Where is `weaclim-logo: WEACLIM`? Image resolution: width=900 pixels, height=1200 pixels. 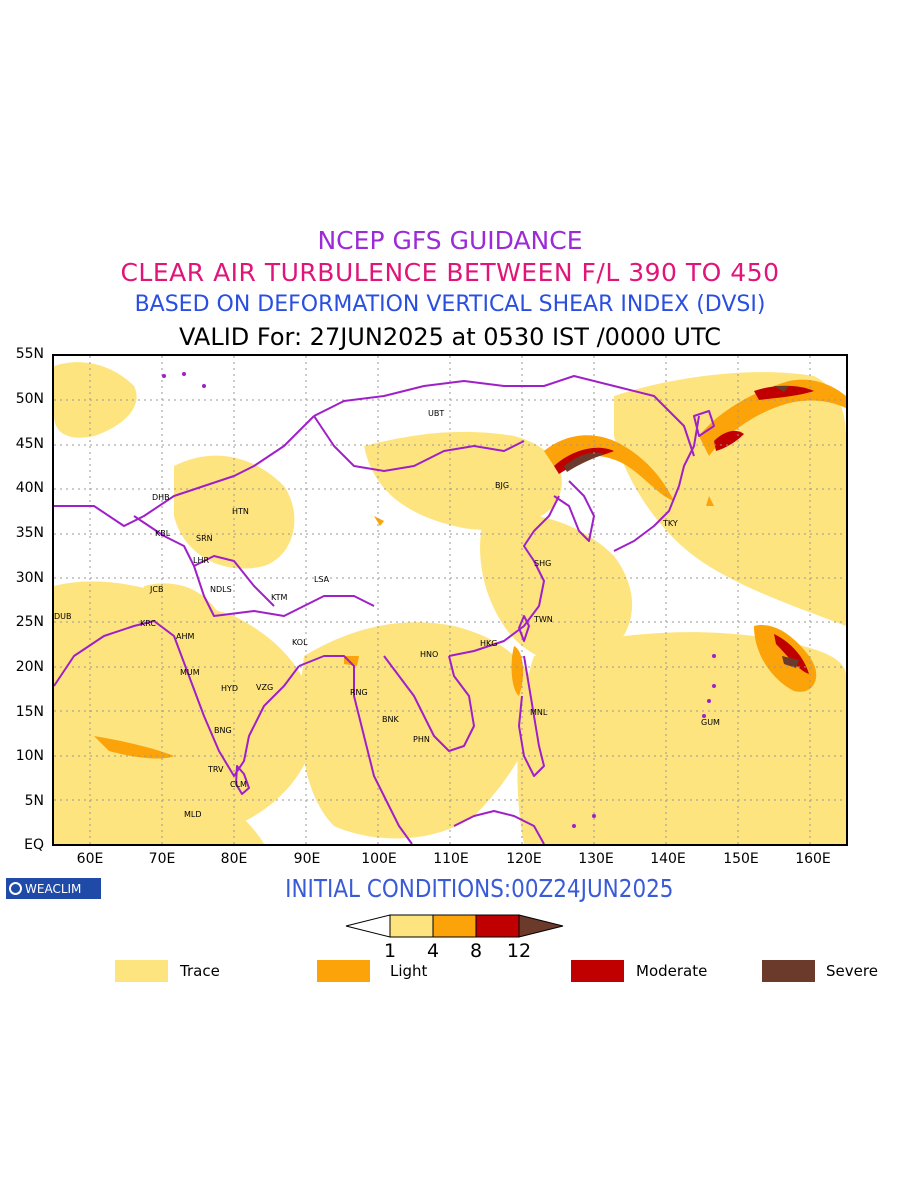 weaclim-logo: WEACLIM is located at coordinates (53, 888).